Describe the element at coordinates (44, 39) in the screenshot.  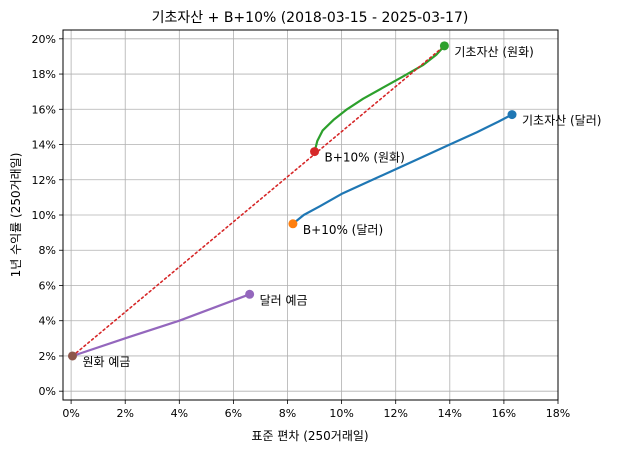
I see `y-tick-label: 20%` at that location.